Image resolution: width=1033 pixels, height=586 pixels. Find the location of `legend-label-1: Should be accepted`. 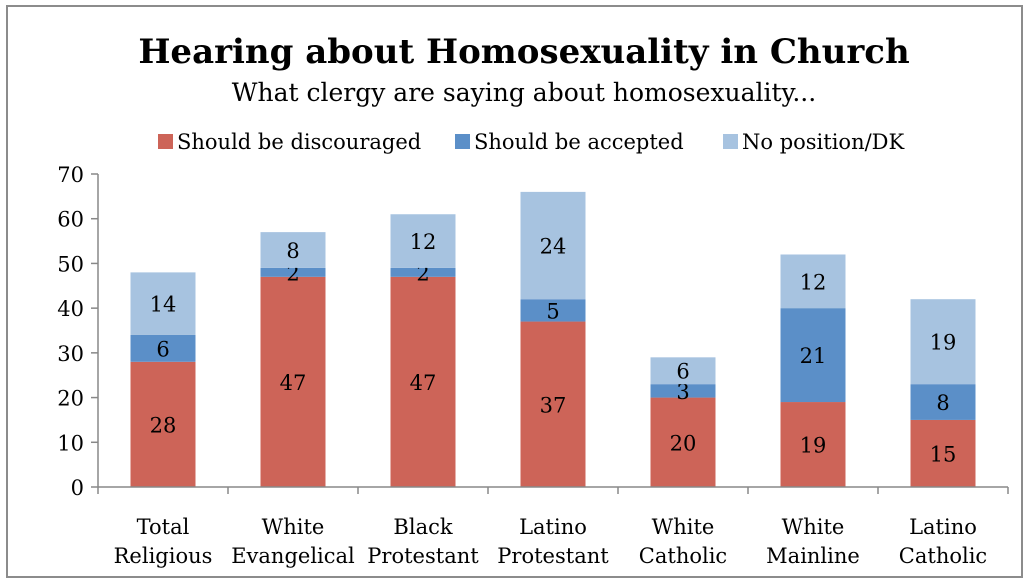

legend-label-1: Should be accepted is located at coordinates (579, 142).